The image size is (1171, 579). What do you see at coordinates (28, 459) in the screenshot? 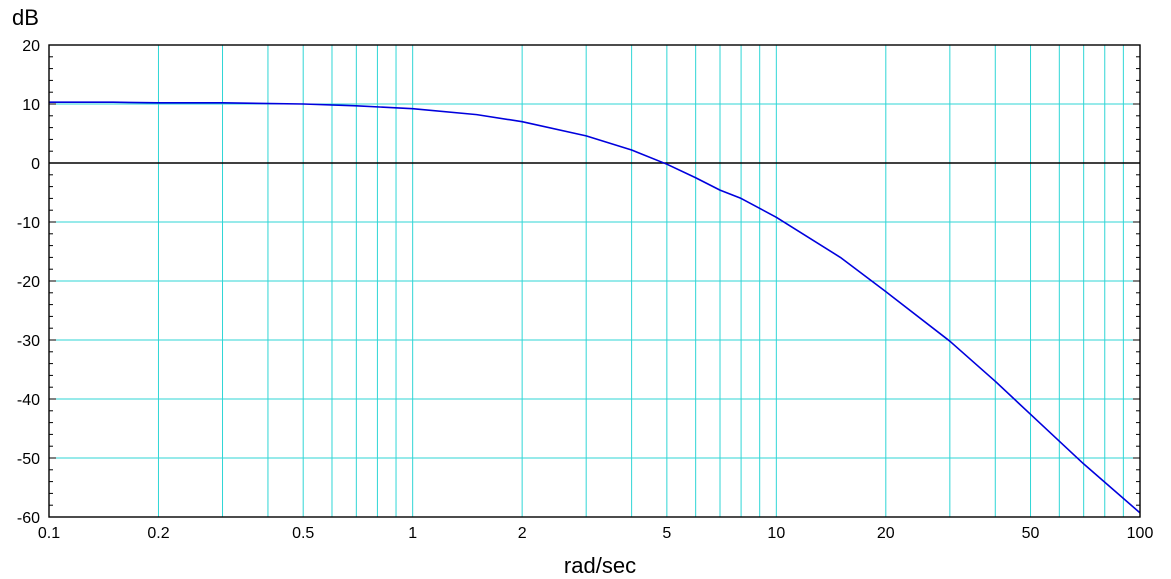
I see `y-tick-label: -50` at bounding box center [28, 459].